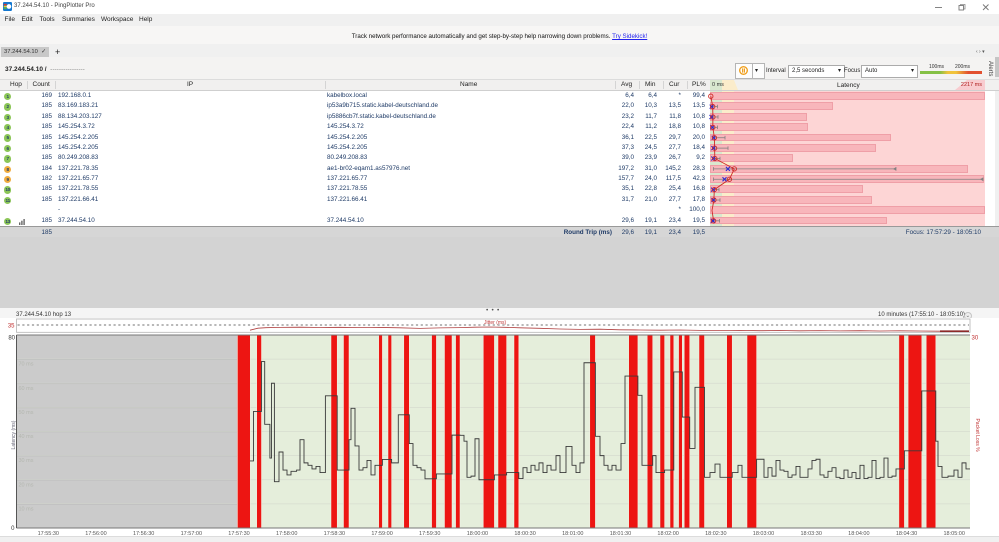  Describe the element at coordinates (810, 534) in the screenshot. I see `svg-text: 18:03:30` at that location.